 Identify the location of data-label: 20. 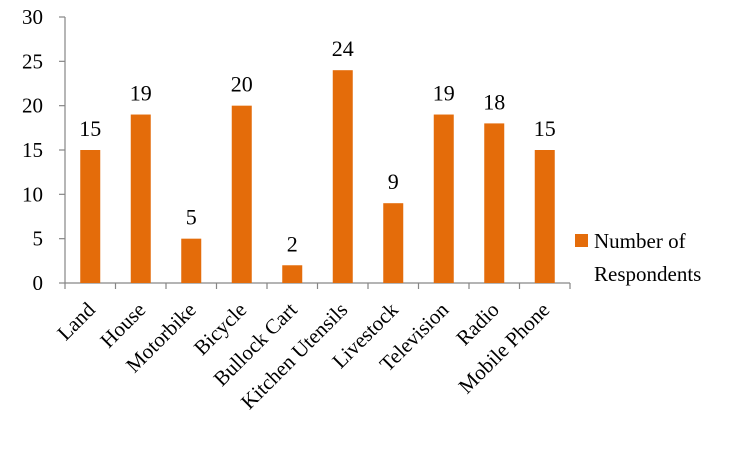
(242, 84).